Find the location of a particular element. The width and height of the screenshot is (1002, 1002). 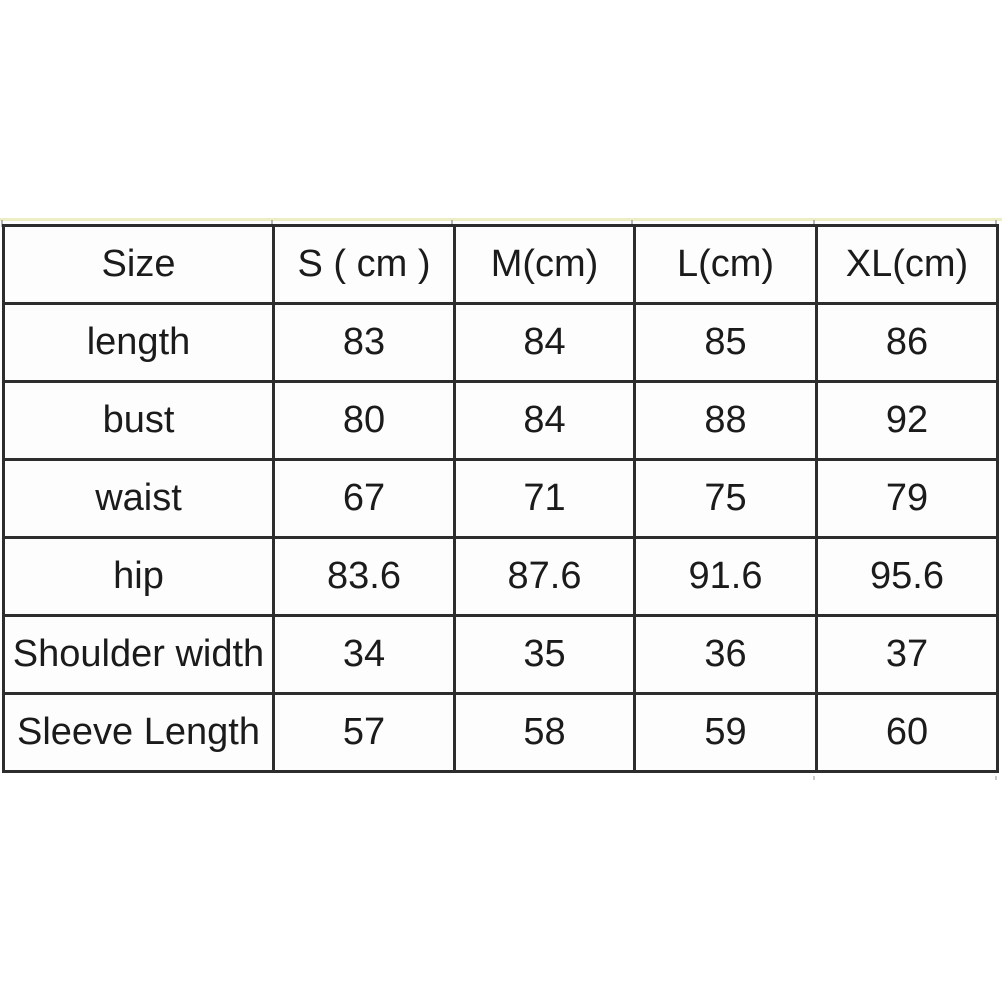

table-cell: 88 is located at coordinates (725, 420).